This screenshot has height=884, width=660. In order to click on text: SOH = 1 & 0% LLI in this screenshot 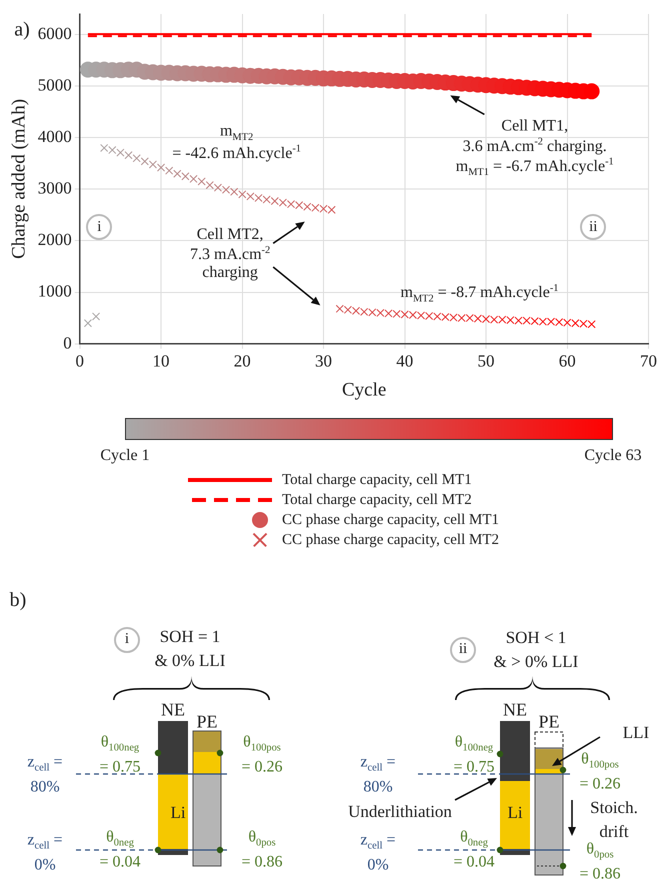, I will do `click(190, 649)`.